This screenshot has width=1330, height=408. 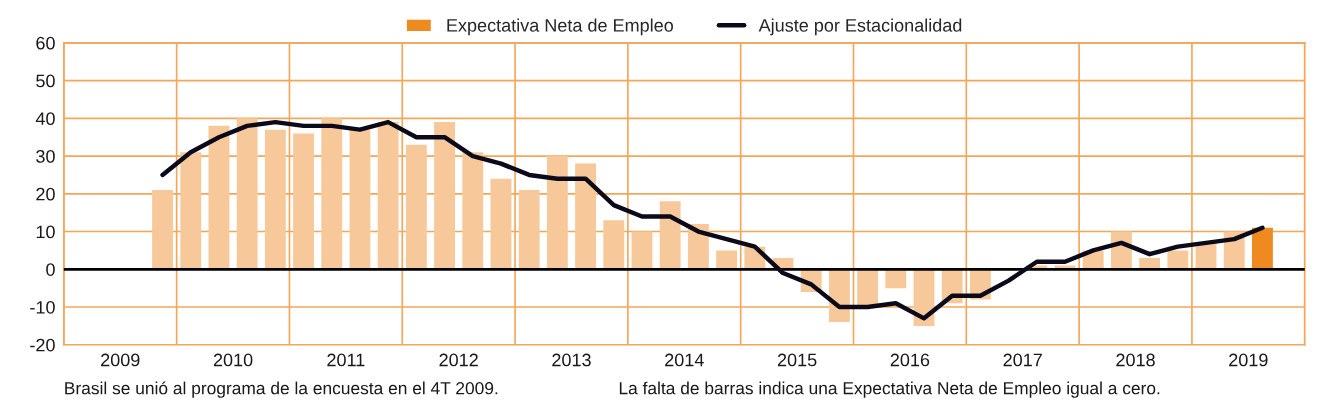 I want to click on text: Brasil se unió al programa de la encuesta en el 4T 2009., so click(x=281, y=389).